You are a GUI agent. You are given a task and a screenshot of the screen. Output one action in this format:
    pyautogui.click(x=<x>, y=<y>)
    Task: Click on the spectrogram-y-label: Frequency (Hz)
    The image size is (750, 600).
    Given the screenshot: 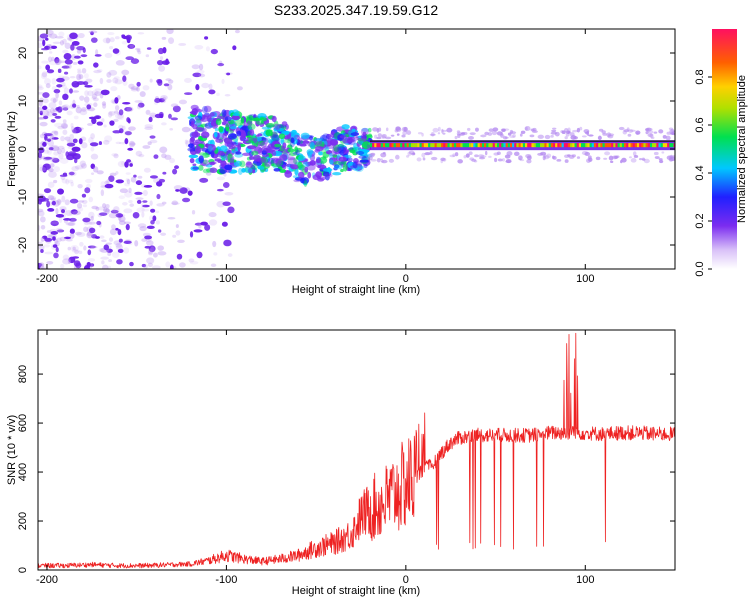 What is the action you would take?
    pyautogui.click(x=12, y=149)
    